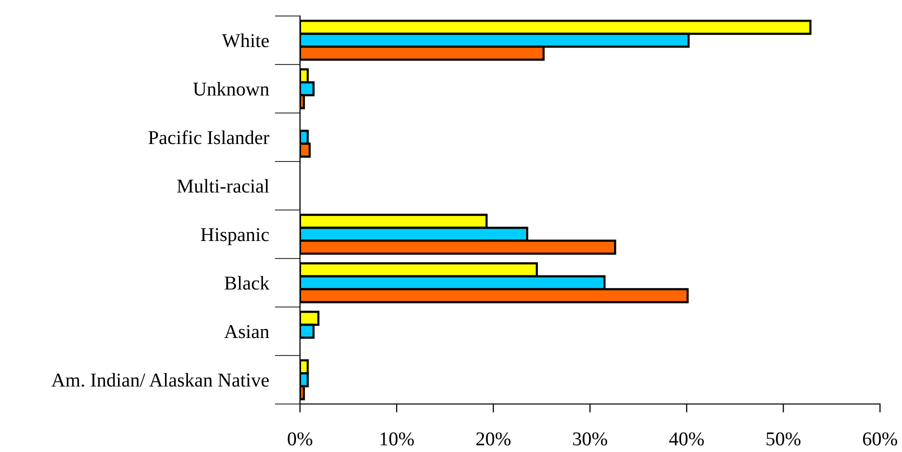  What do you see at coordinates (247, 283) in the screenshot?
I see `y-tick-label: Black` at bounding box center [247, 283].